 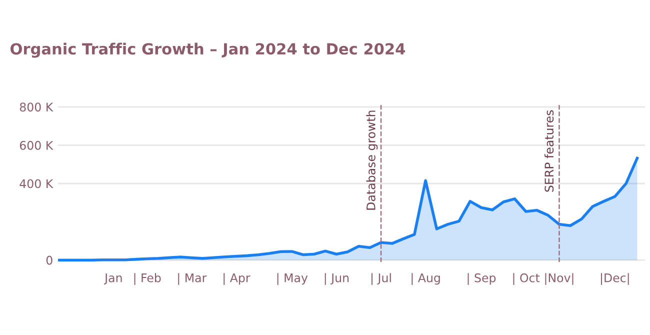 What do you see at coordinates (292, 279) in the screenshot?
I see `x-tick-label: | May` at bounding box center [292, 279].